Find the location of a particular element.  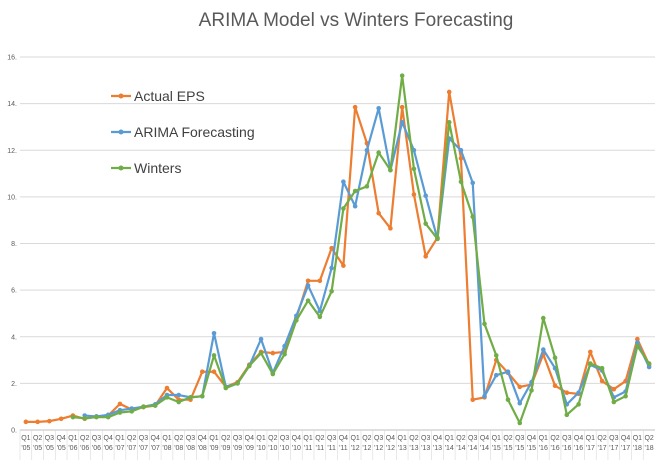

legend-label: Actual EPS is located at coordinates (169, 96).